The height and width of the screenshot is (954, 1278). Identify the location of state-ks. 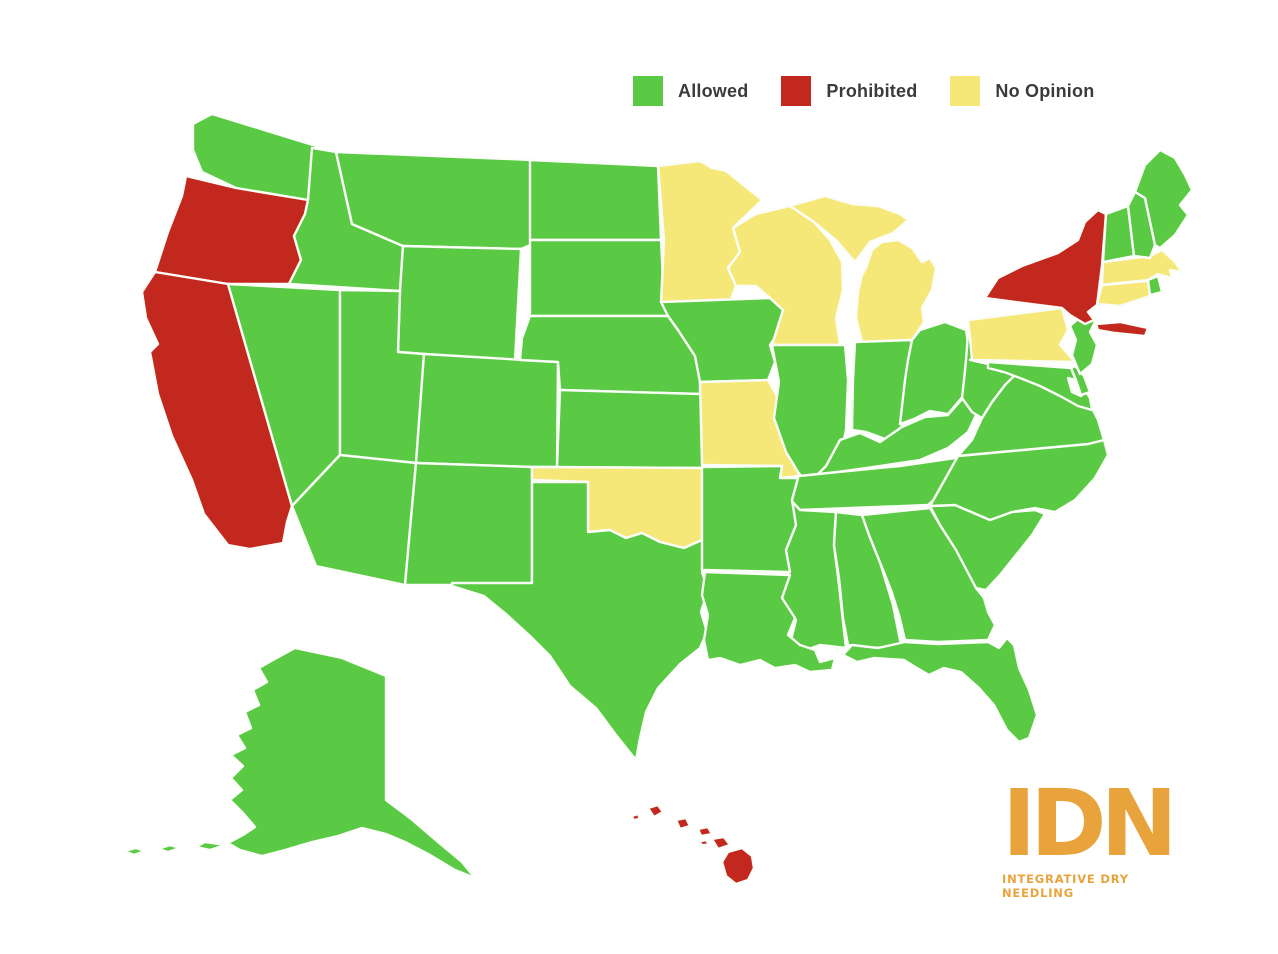
(631, 429).